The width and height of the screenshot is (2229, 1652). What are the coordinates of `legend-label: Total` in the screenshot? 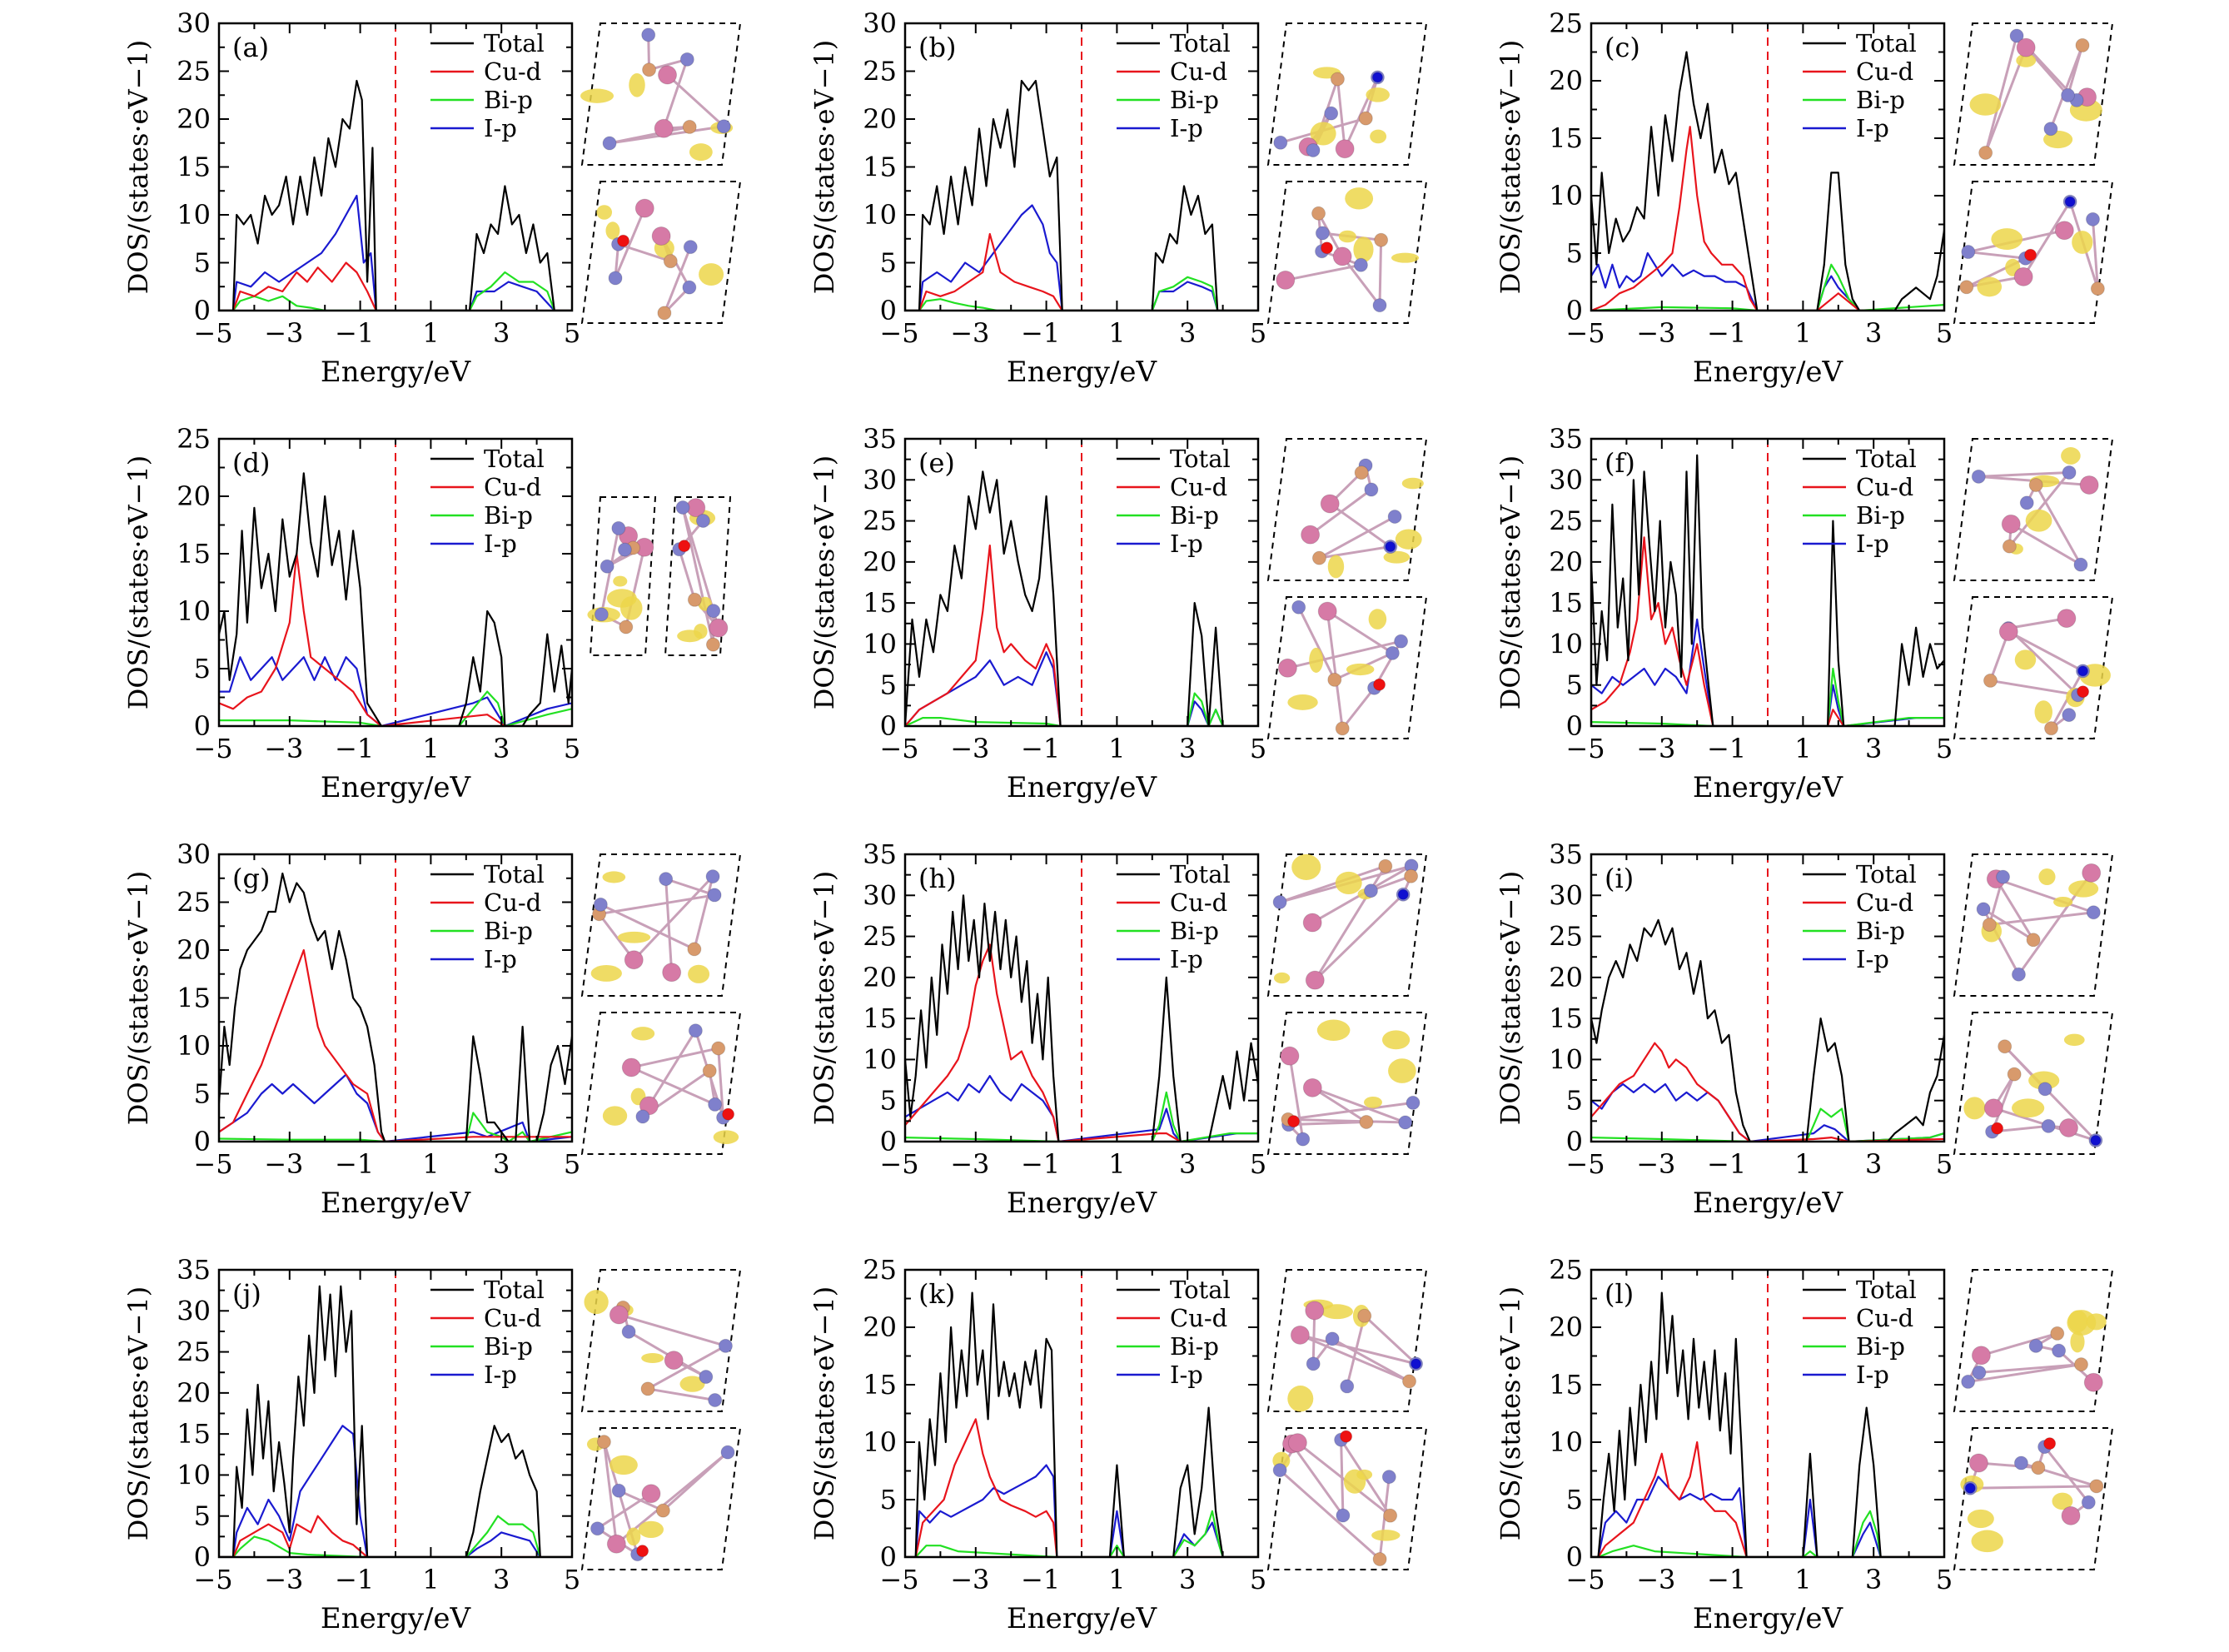 It's located at (1886, 43).